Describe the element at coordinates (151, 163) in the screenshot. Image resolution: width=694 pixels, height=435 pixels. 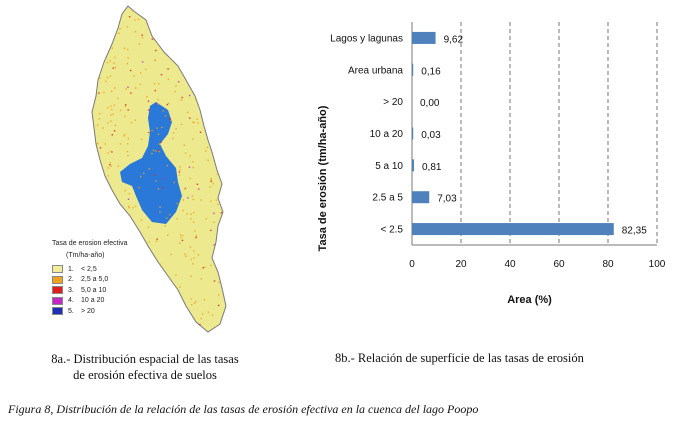
I see `lake-shape` at that location.